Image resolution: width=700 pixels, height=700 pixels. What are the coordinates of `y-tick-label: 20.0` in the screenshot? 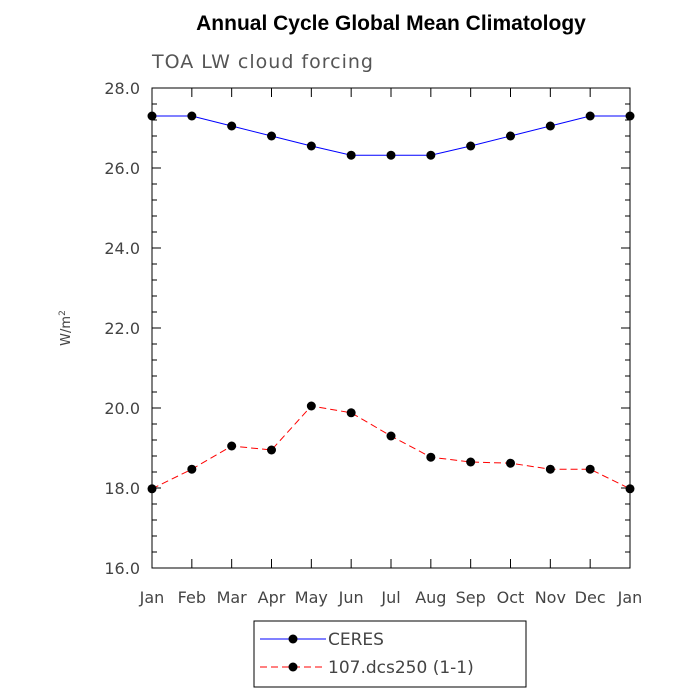 It's located at (122, 408).